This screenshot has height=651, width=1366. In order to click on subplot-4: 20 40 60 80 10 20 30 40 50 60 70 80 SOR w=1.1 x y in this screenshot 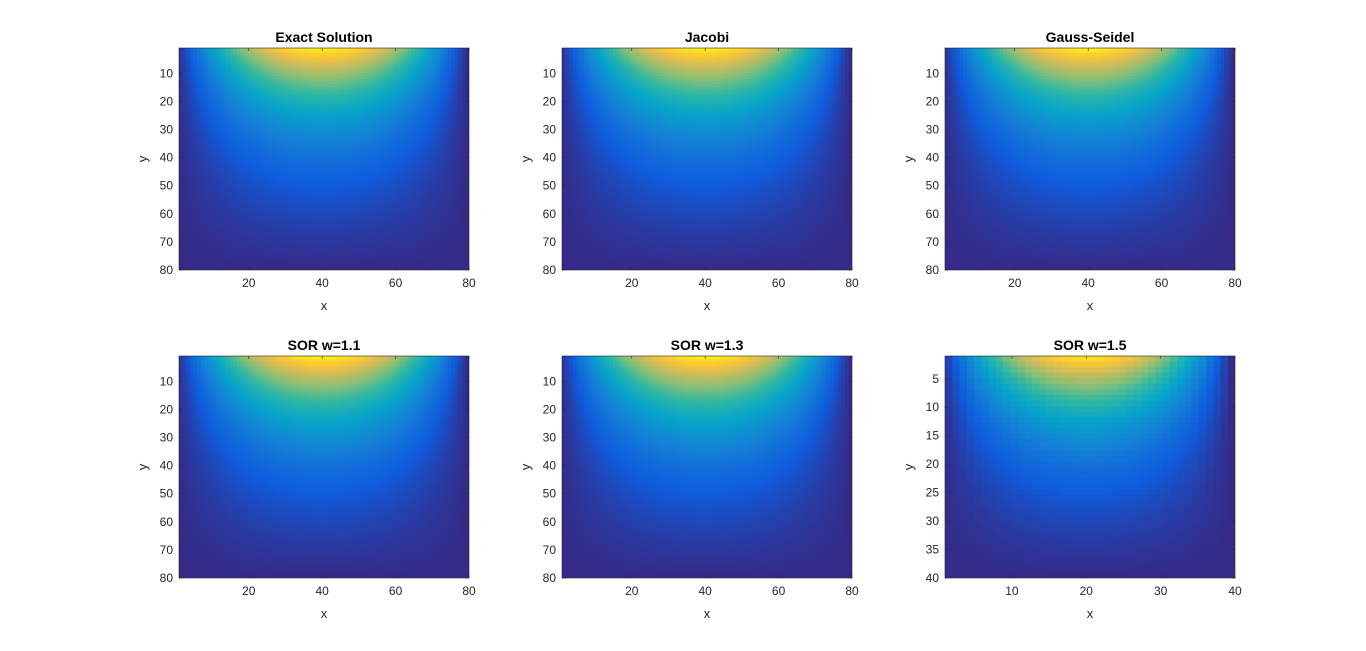, I will do `click(305, 479)`.